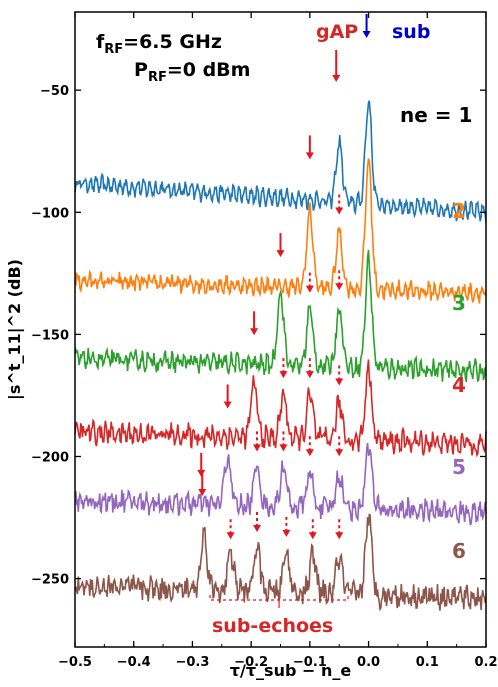 The image size is (498, 687). What do you see at coordinates (366, 26) in the screenshot?
I see `sub-arrow` at bounding box center [366, 26].